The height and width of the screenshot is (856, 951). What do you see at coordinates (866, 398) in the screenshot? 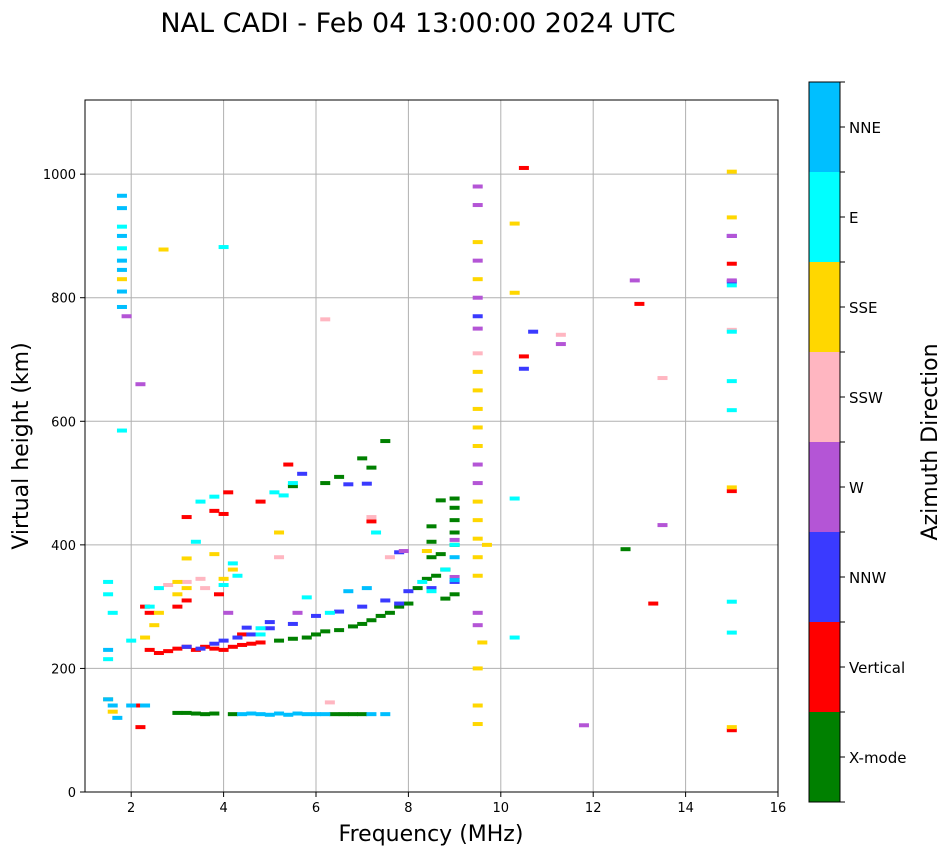
I see `colorbar-label: SSW` at bounding box center [866, 398].